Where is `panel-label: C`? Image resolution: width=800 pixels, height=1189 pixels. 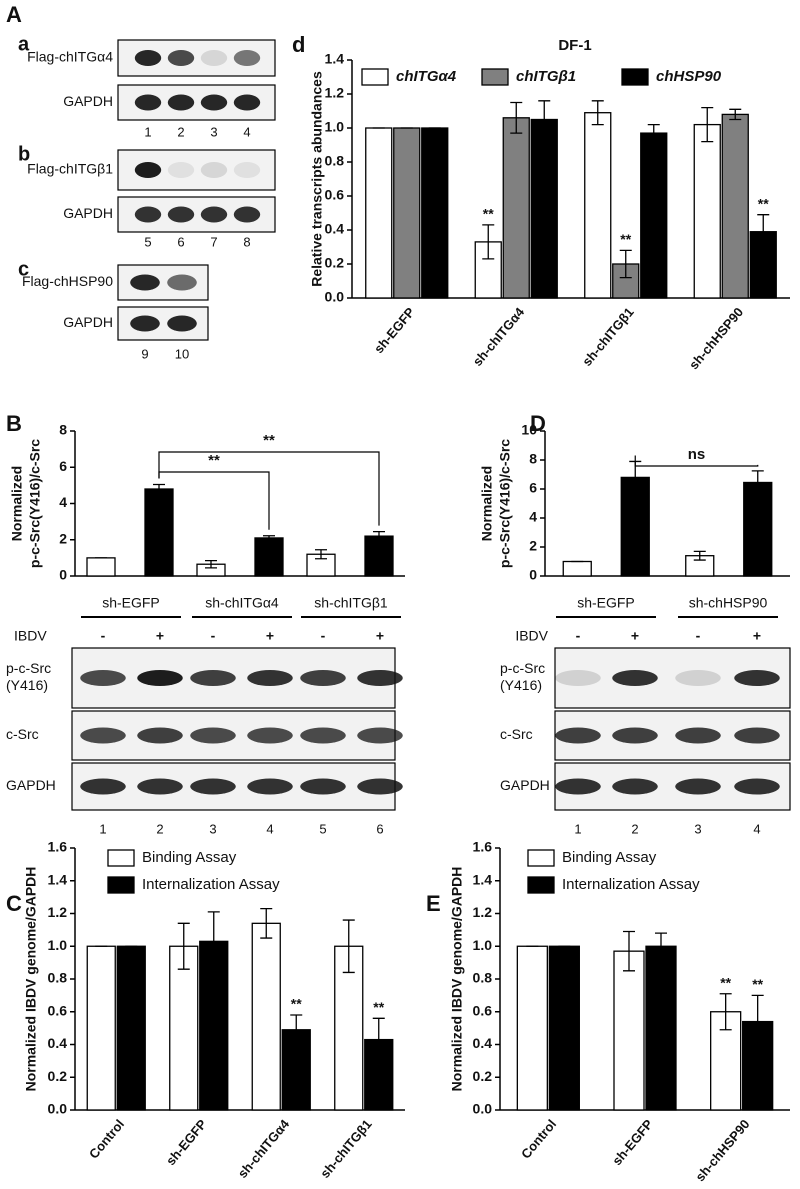 panel-label: C is located at coordinates (14, 903).